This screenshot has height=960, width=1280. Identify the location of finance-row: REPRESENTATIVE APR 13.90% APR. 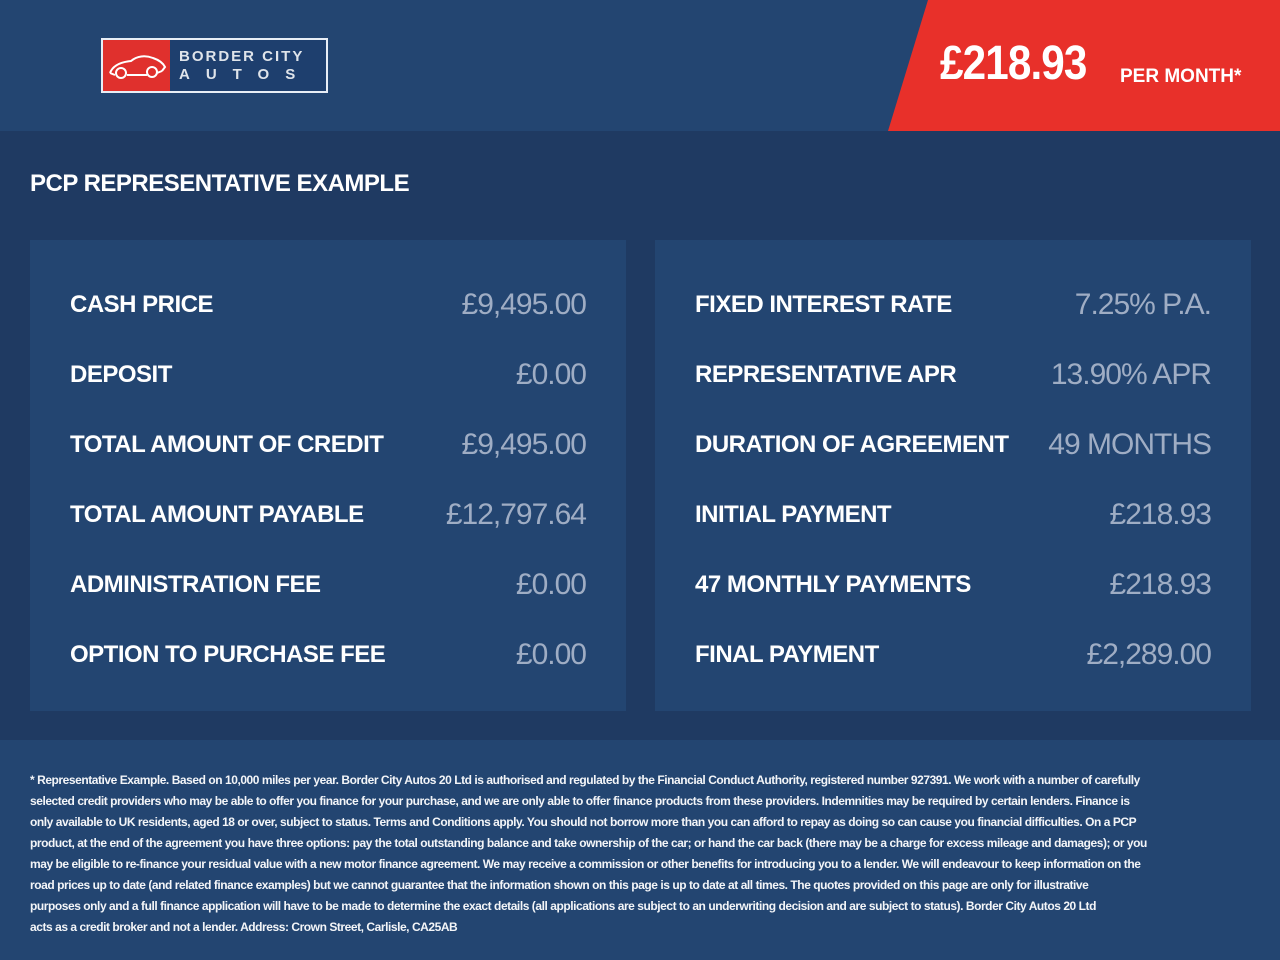
(953, 375).